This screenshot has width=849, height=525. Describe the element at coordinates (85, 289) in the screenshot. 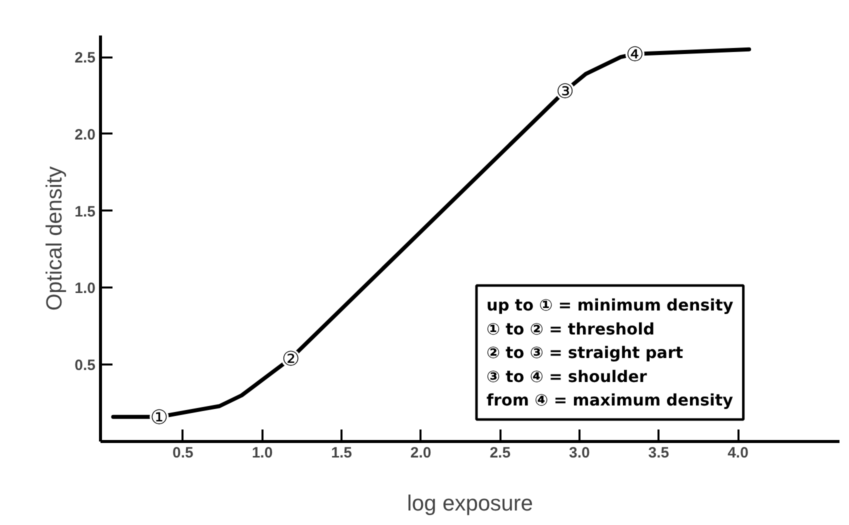

I see `y-tick-label: 1.0` at that location.